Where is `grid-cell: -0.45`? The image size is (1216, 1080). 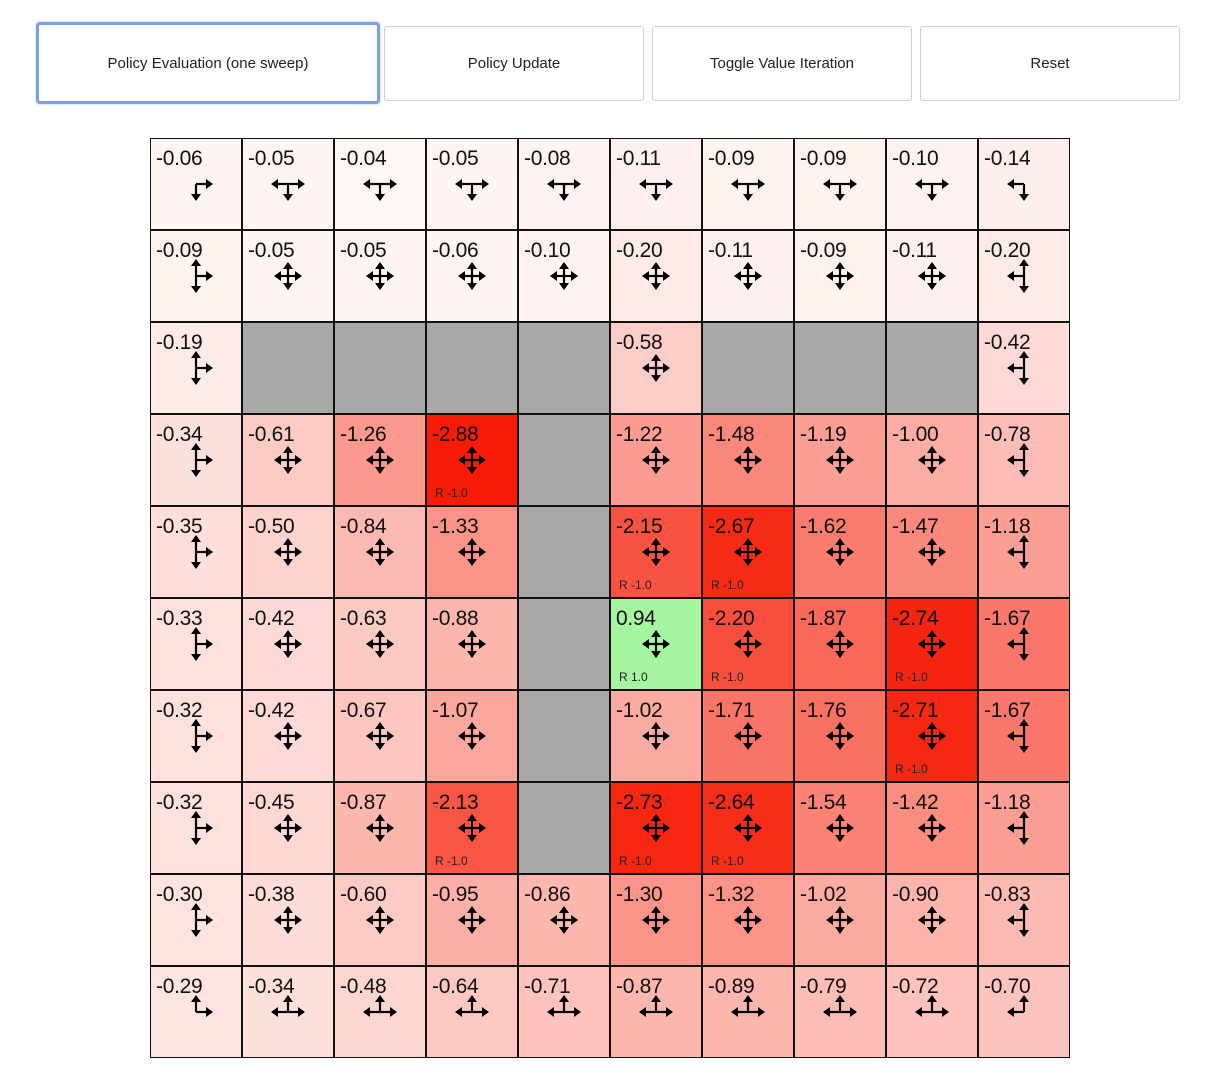 grid-cell: -0.45 is located at coordinates (288, 828).